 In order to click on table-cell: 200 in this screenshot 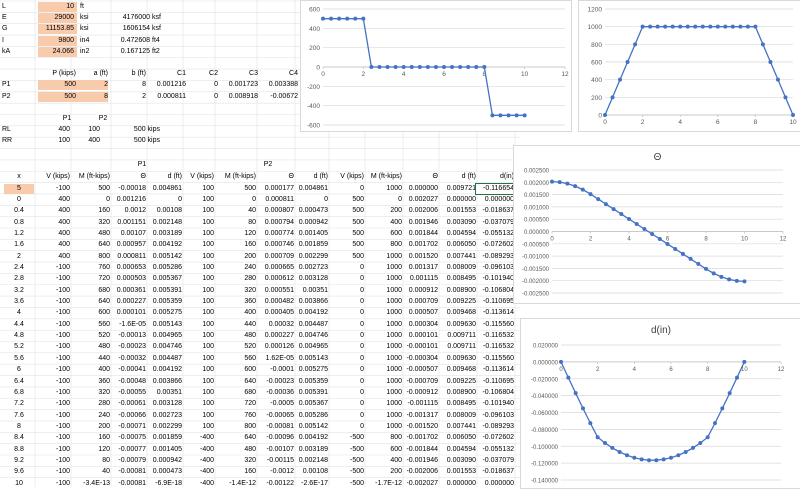, I will do `click(396, 211)`.